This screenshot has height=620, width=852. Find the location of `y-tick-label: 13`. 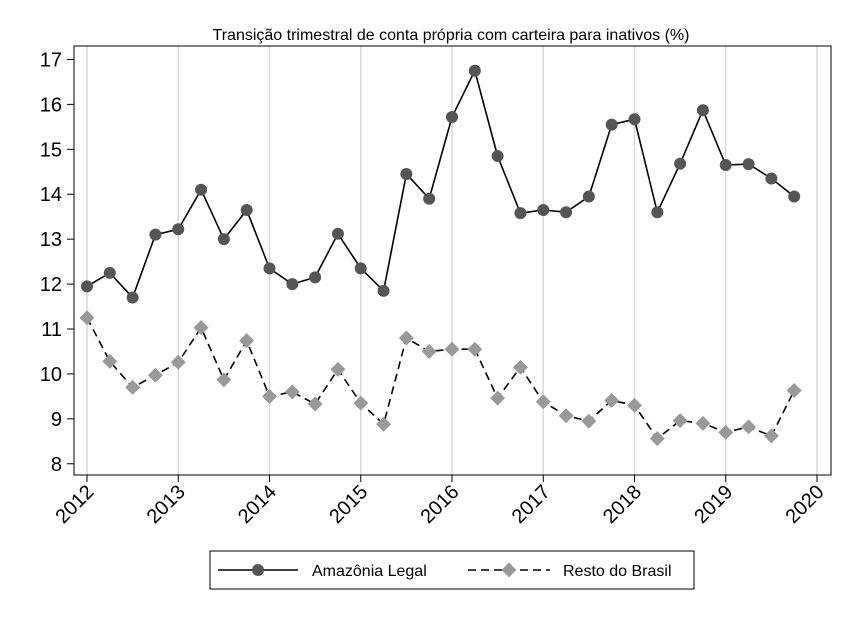

y-tick-label: 13 is located at coordinates (51, 240).